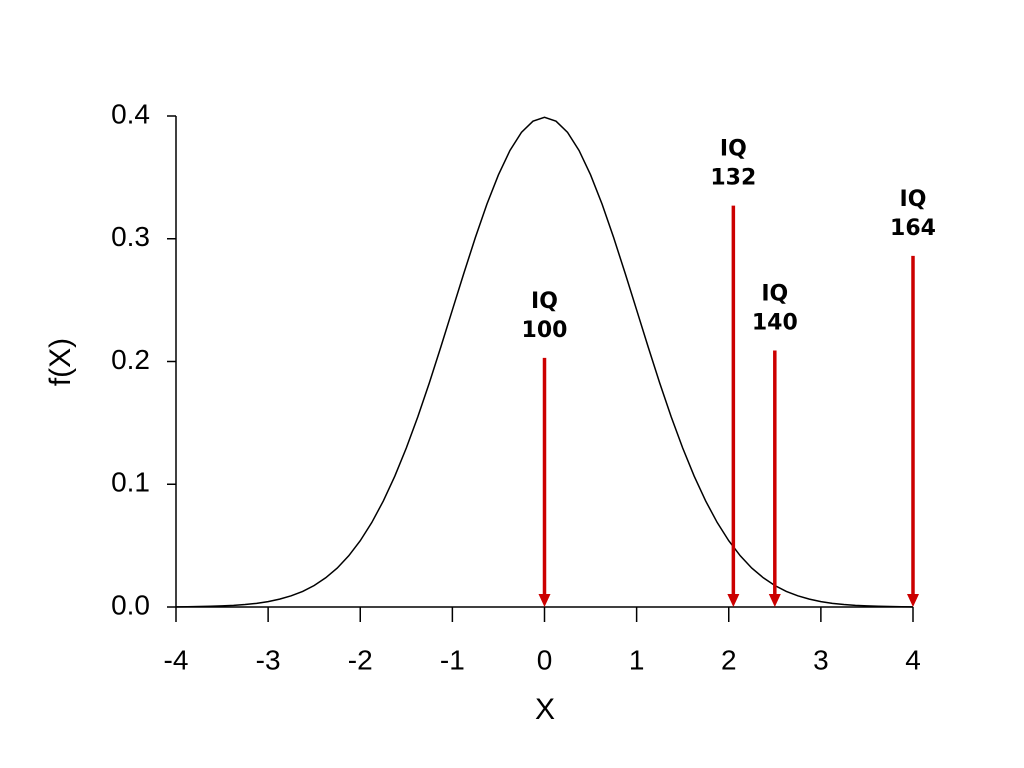  What do you see at coordinates (545, 659) in the screenshot?
I see `x-tick-label: 0` at bounding box center [545, 659].